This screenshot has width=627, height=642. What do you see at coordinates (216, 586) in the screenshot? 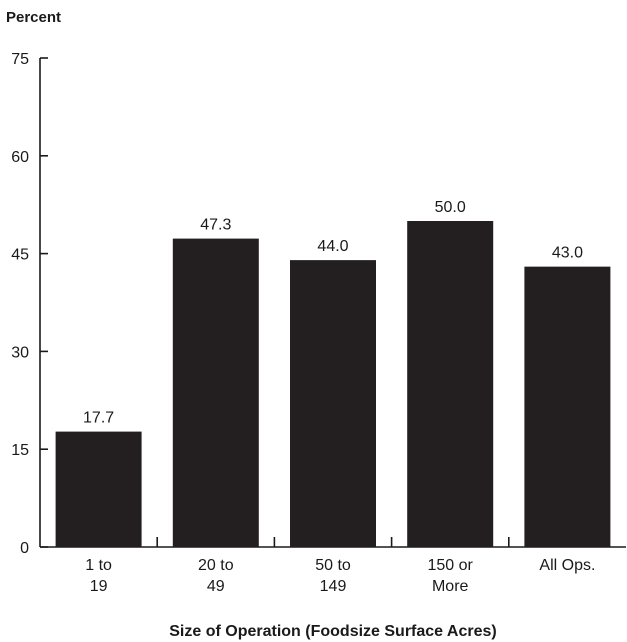
I see `x-category-label: 49` at bounding box center [216, 586].